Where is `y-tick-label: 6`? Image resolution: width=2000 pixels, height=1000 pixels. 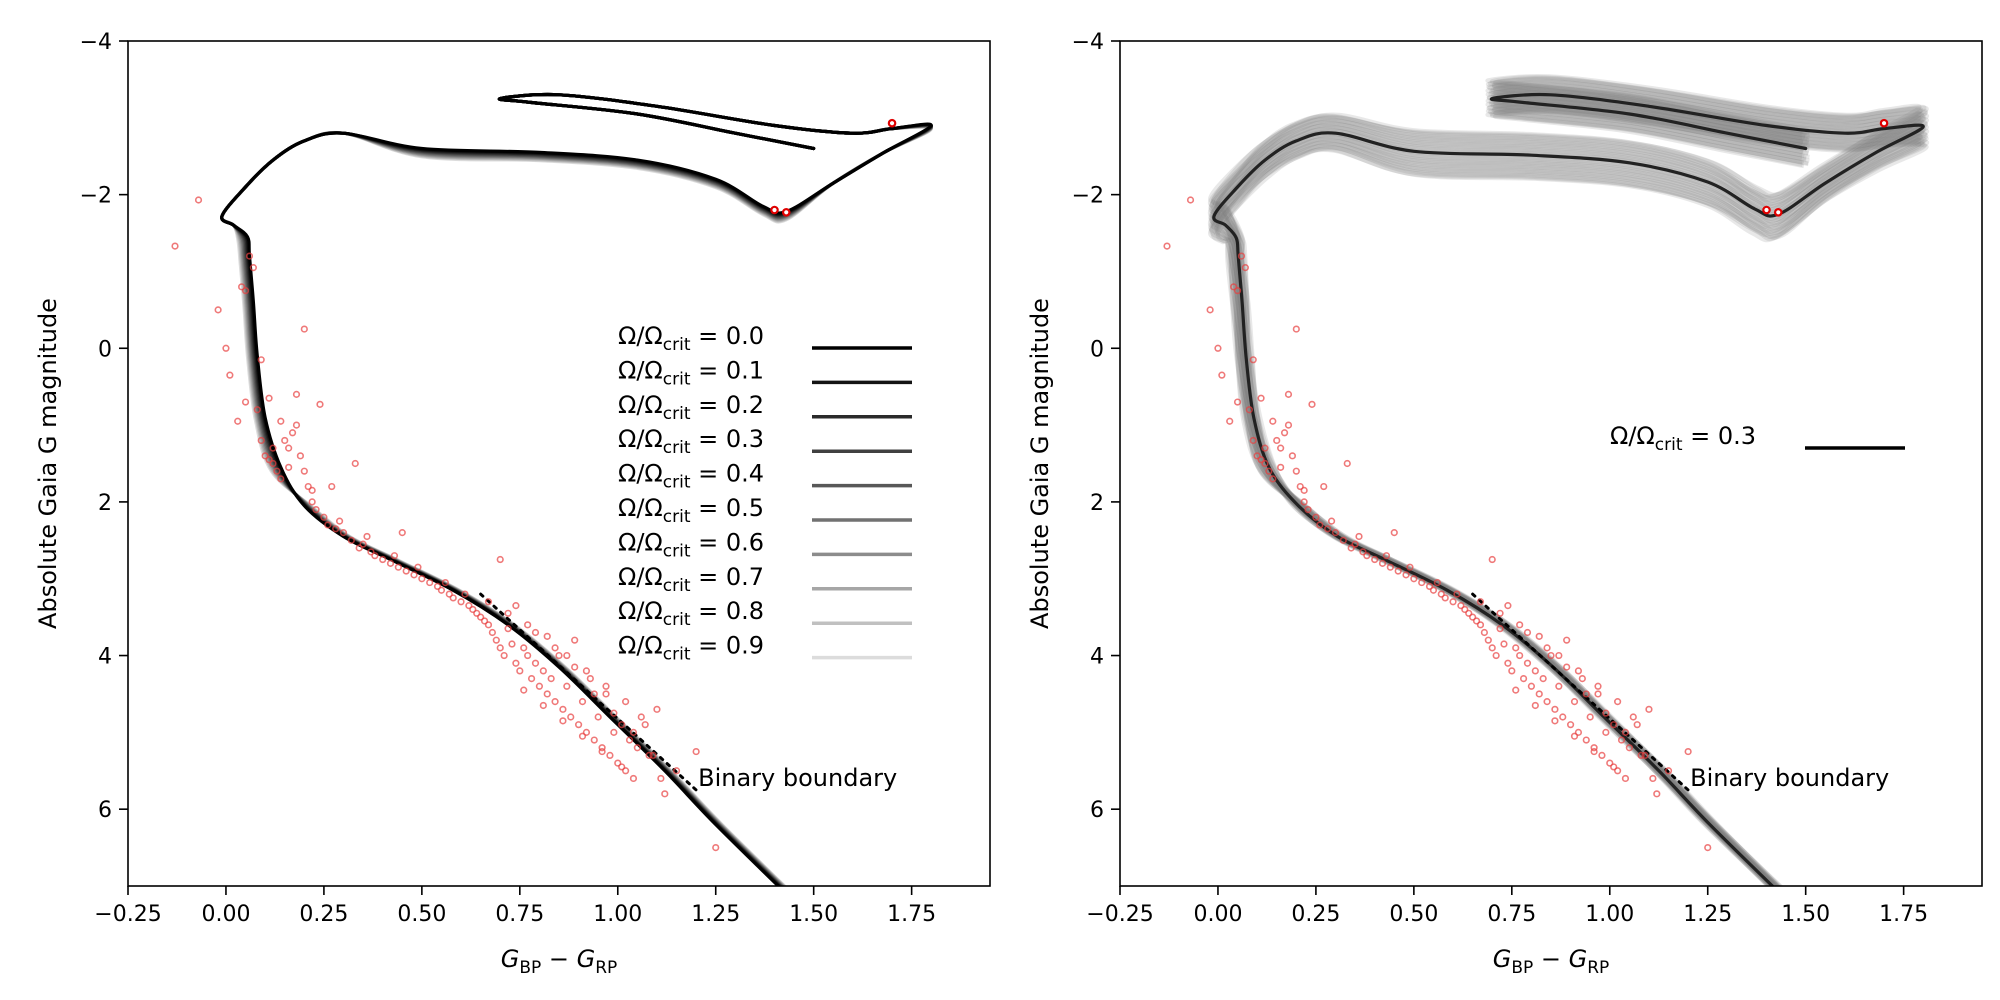
y-tick-label: 6 is located at coordinates (1097, 810).